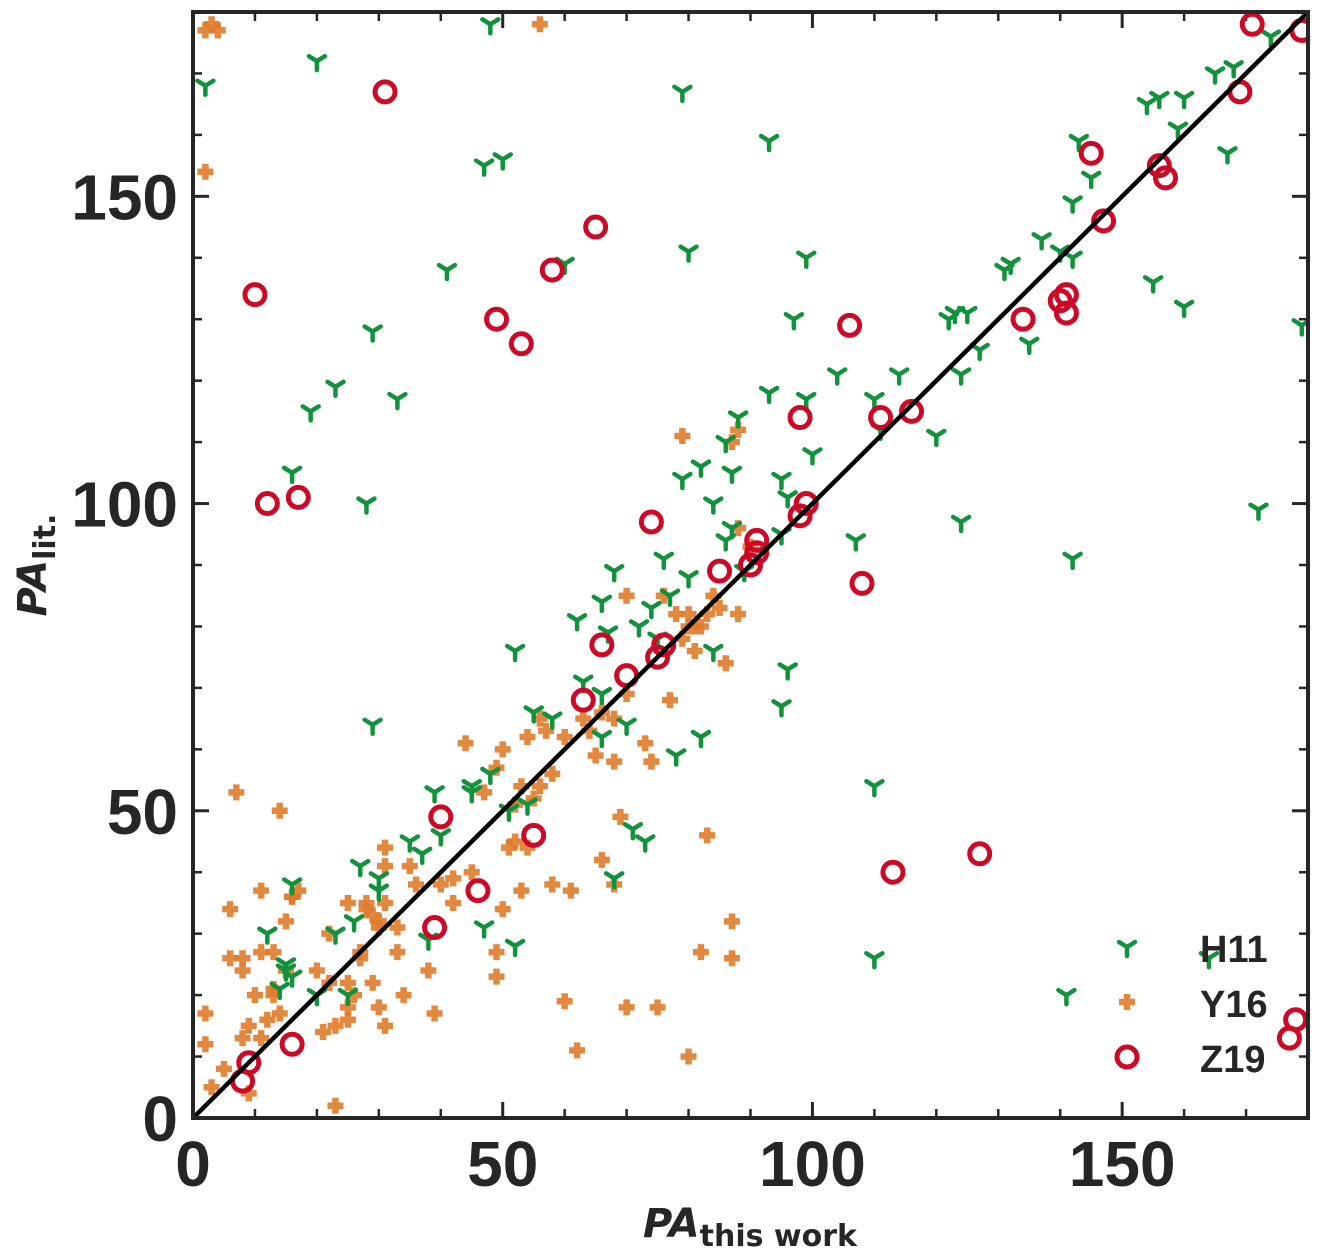 Image resolution: width=1320 pixels, height=1257 pixels. Describe the element at coordinates (1122, 1164) in the screenshot. I see `x-tick-label: 150` at that location.